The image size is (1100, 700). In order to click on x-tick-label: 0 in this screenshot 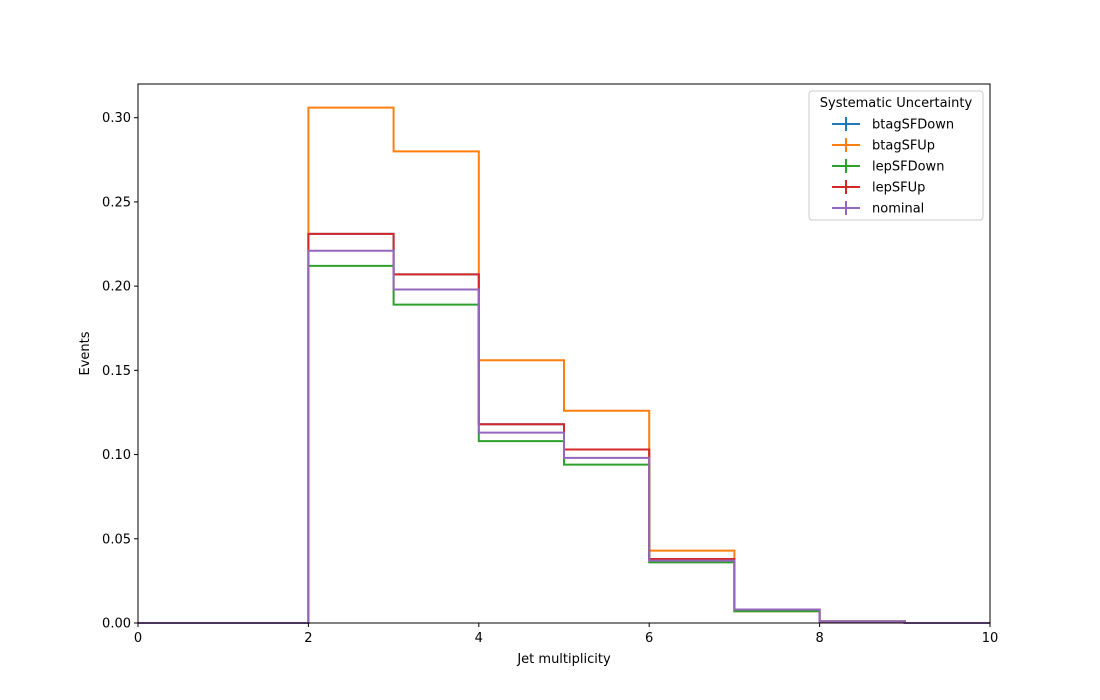, I will do `click(138, 638)`.